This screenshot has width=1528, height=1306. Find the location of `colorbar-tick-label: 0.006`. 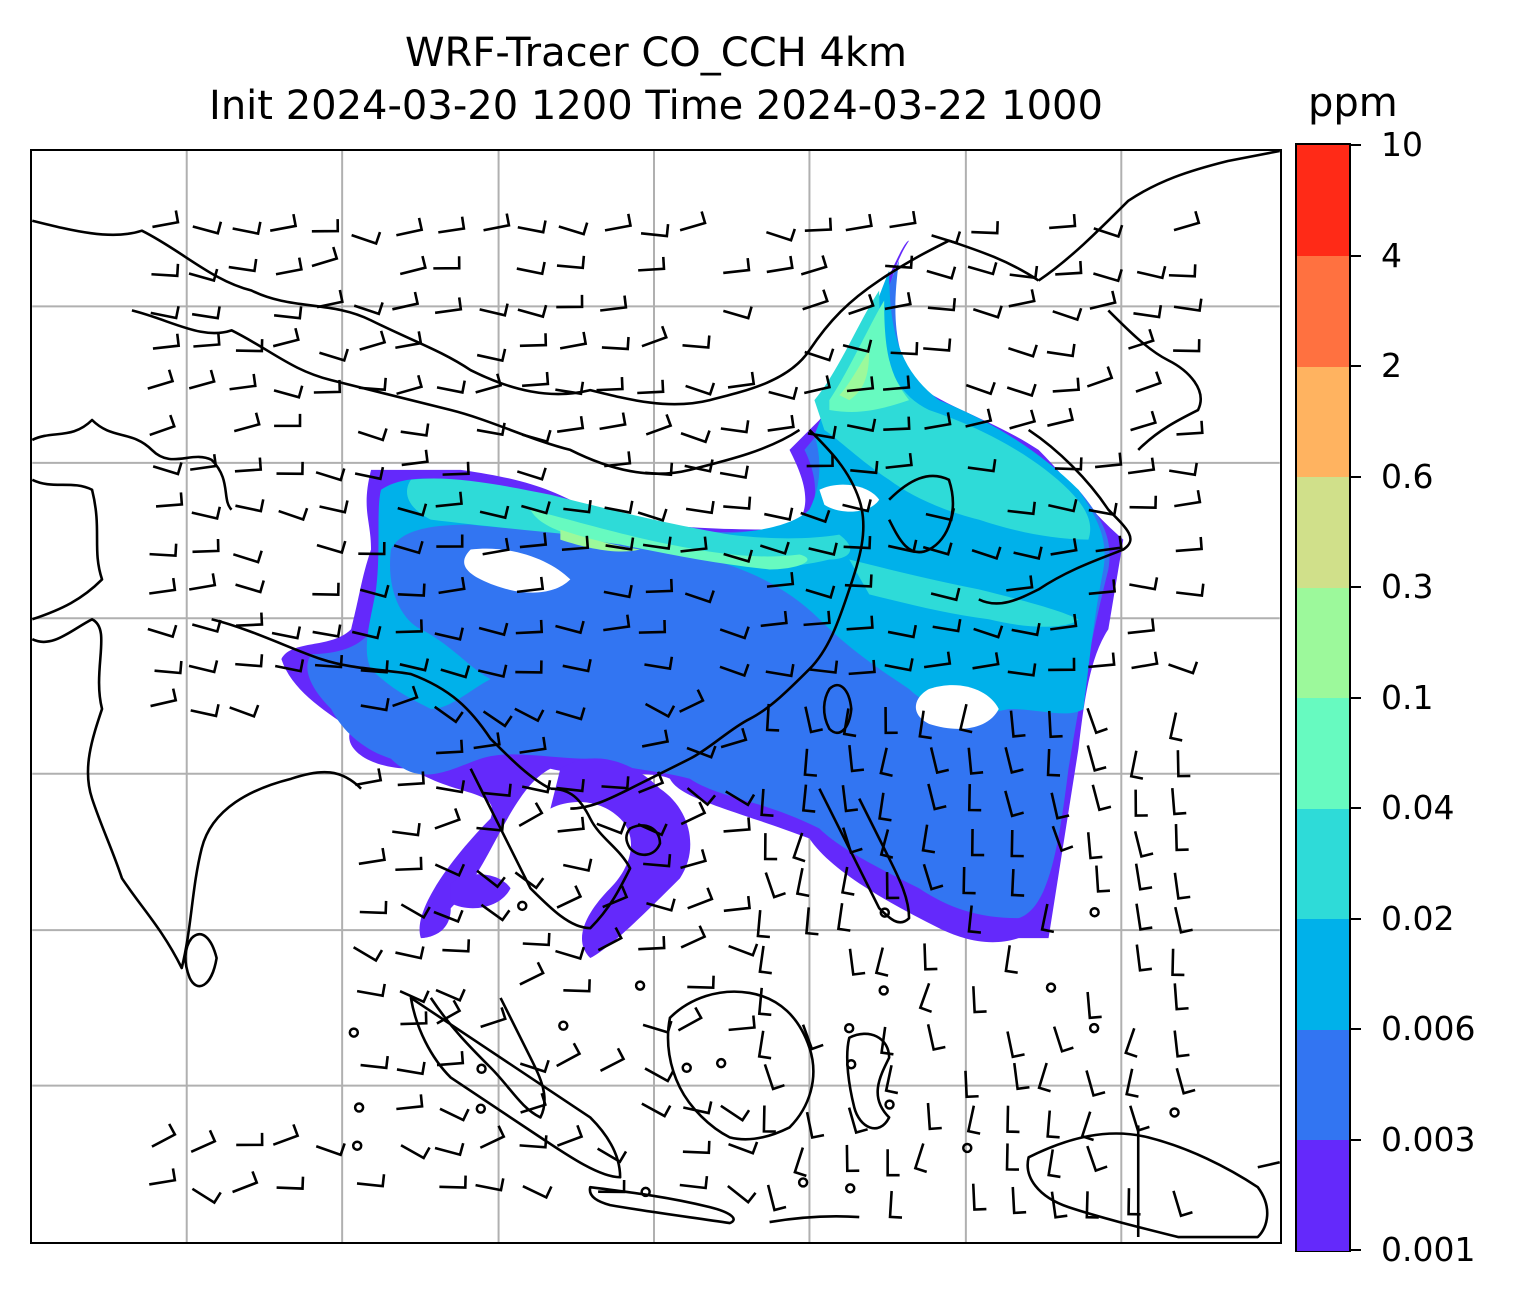

colorbar-tick-label: 0.006 is located at coordinates (1428, 1028).